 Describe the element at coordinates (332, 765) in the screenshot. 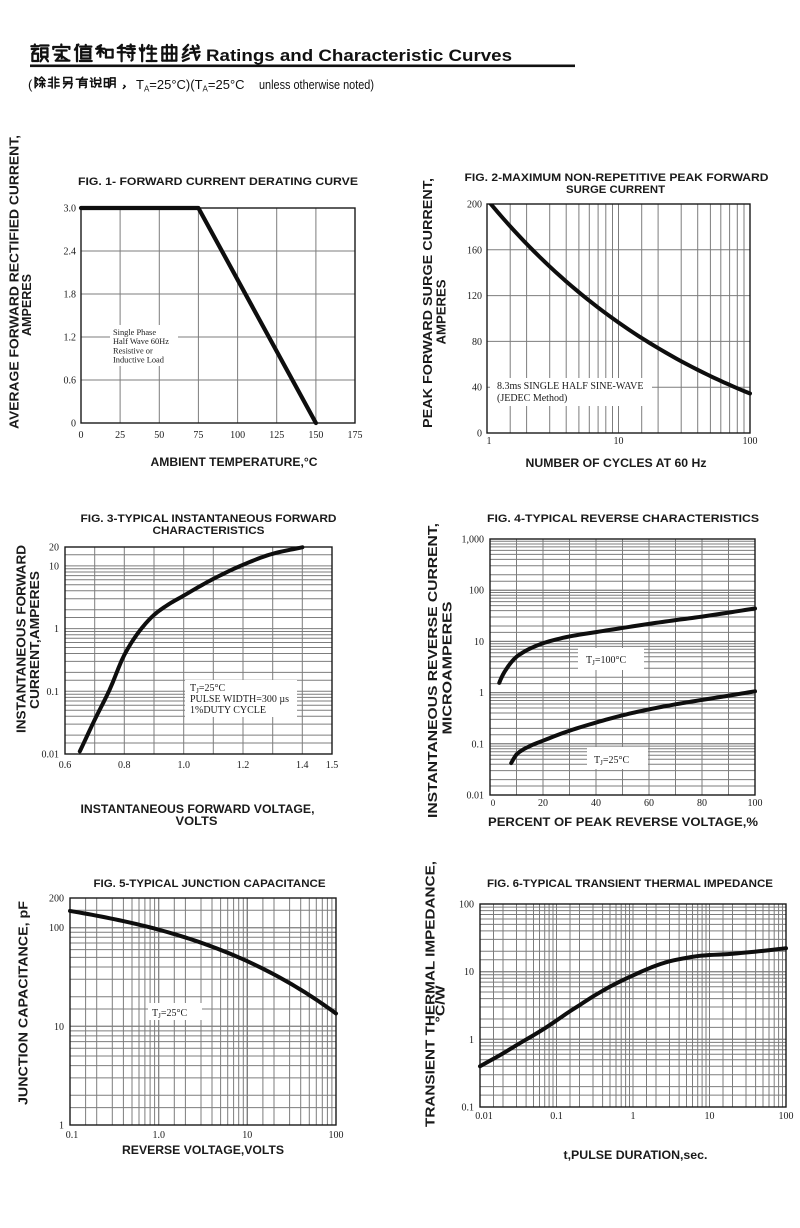

I see `svg-text: 1.5` at that location.